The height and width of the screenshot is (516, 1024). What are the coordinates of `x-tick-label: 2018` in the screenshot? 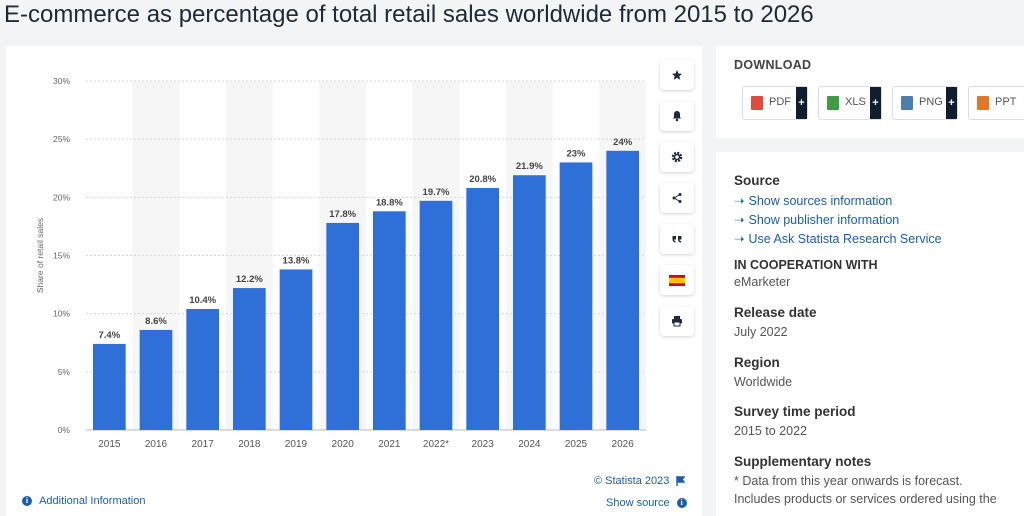 It's located at (249, 444).